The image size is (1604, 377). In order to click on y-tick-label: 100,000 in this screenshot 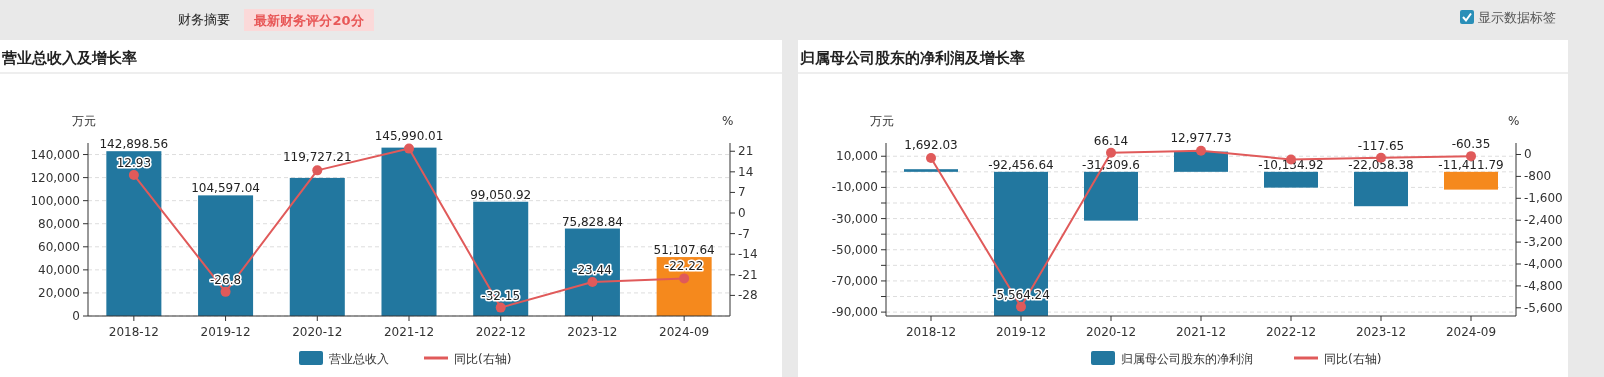, I will do `click(55, 200)`.